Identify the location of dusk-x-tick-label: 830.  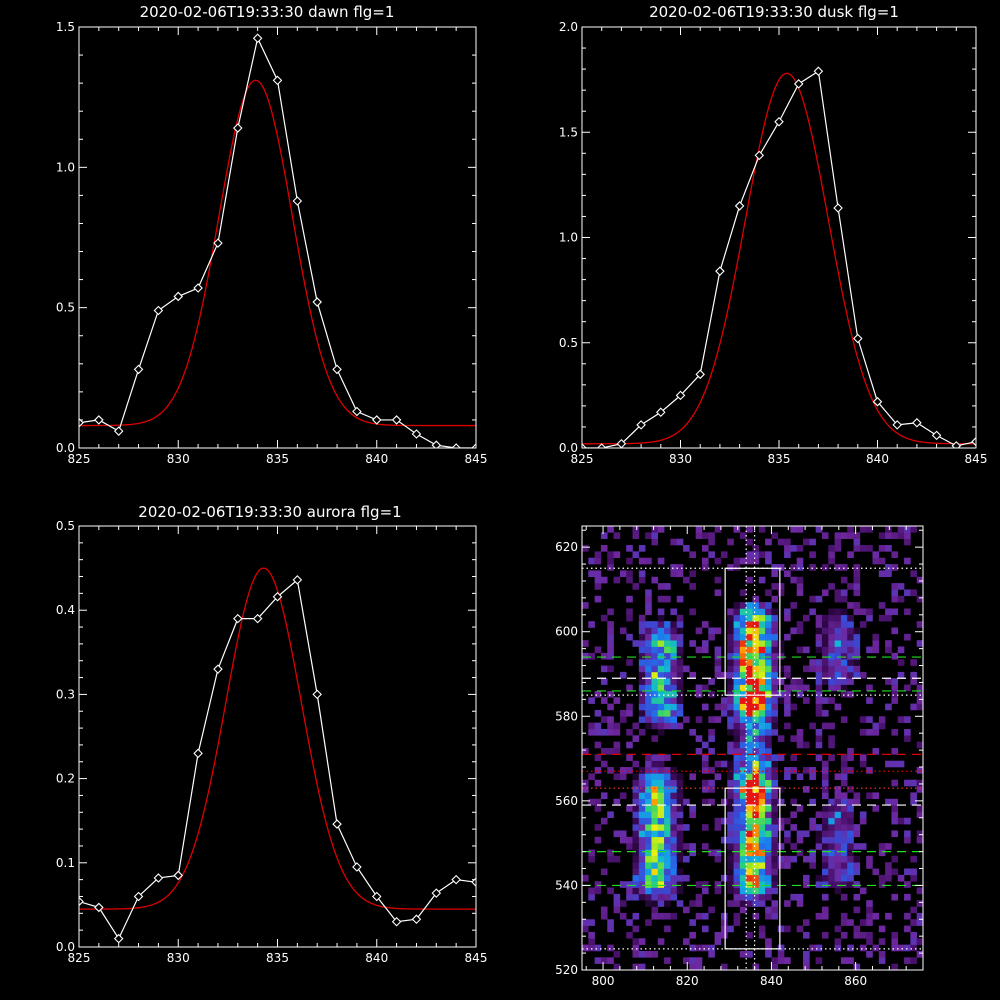
(680, 459).